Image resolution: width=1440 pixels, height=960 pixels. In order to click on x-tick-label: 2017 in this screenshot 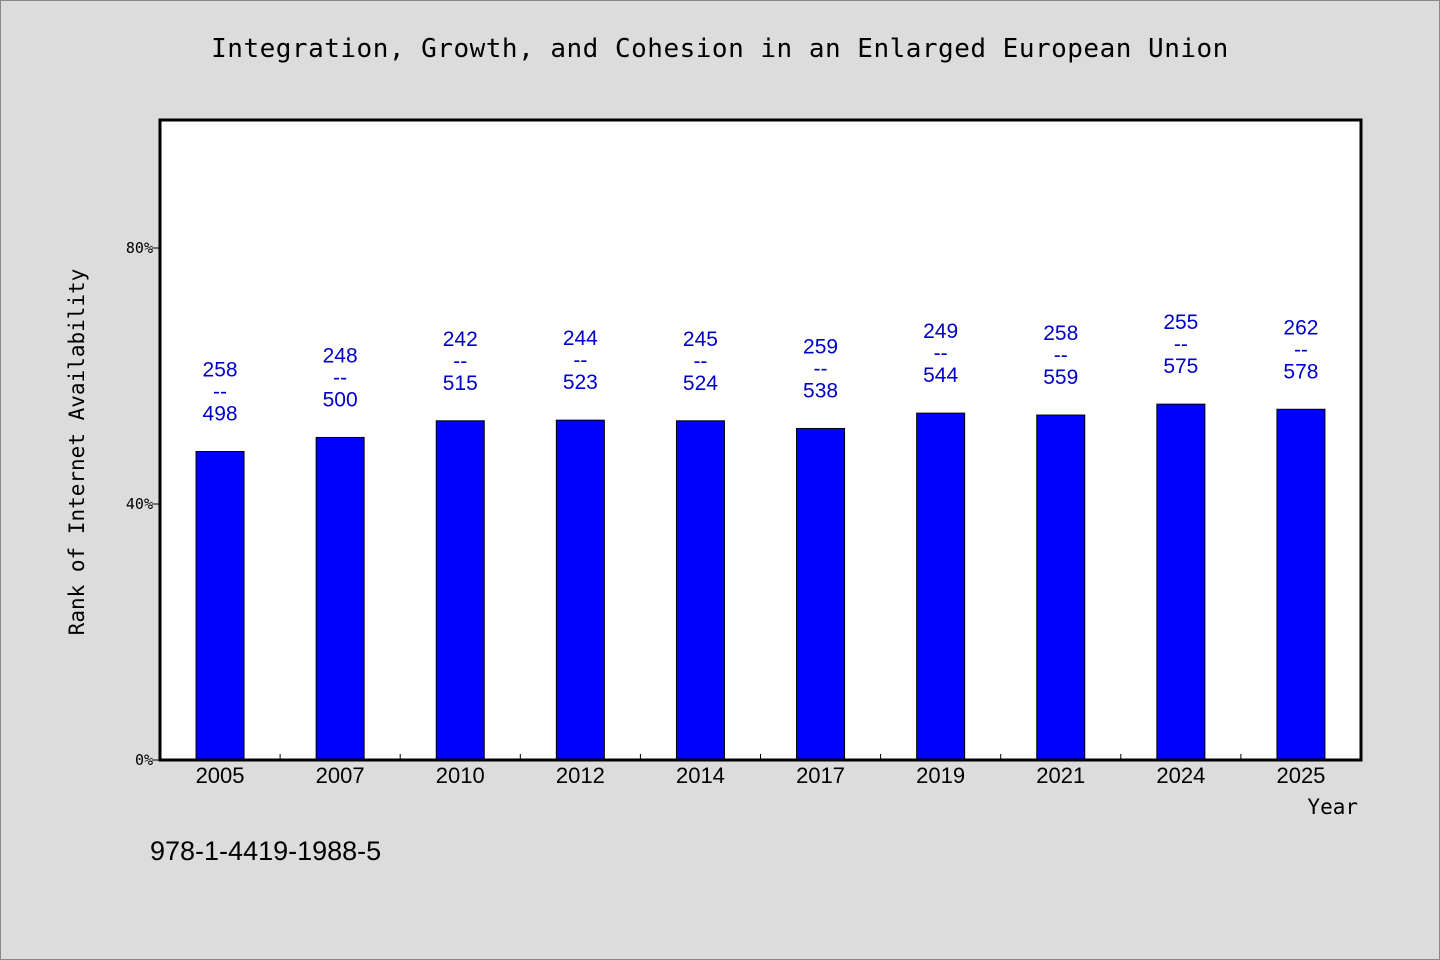, I will do `click(820, 775)`.